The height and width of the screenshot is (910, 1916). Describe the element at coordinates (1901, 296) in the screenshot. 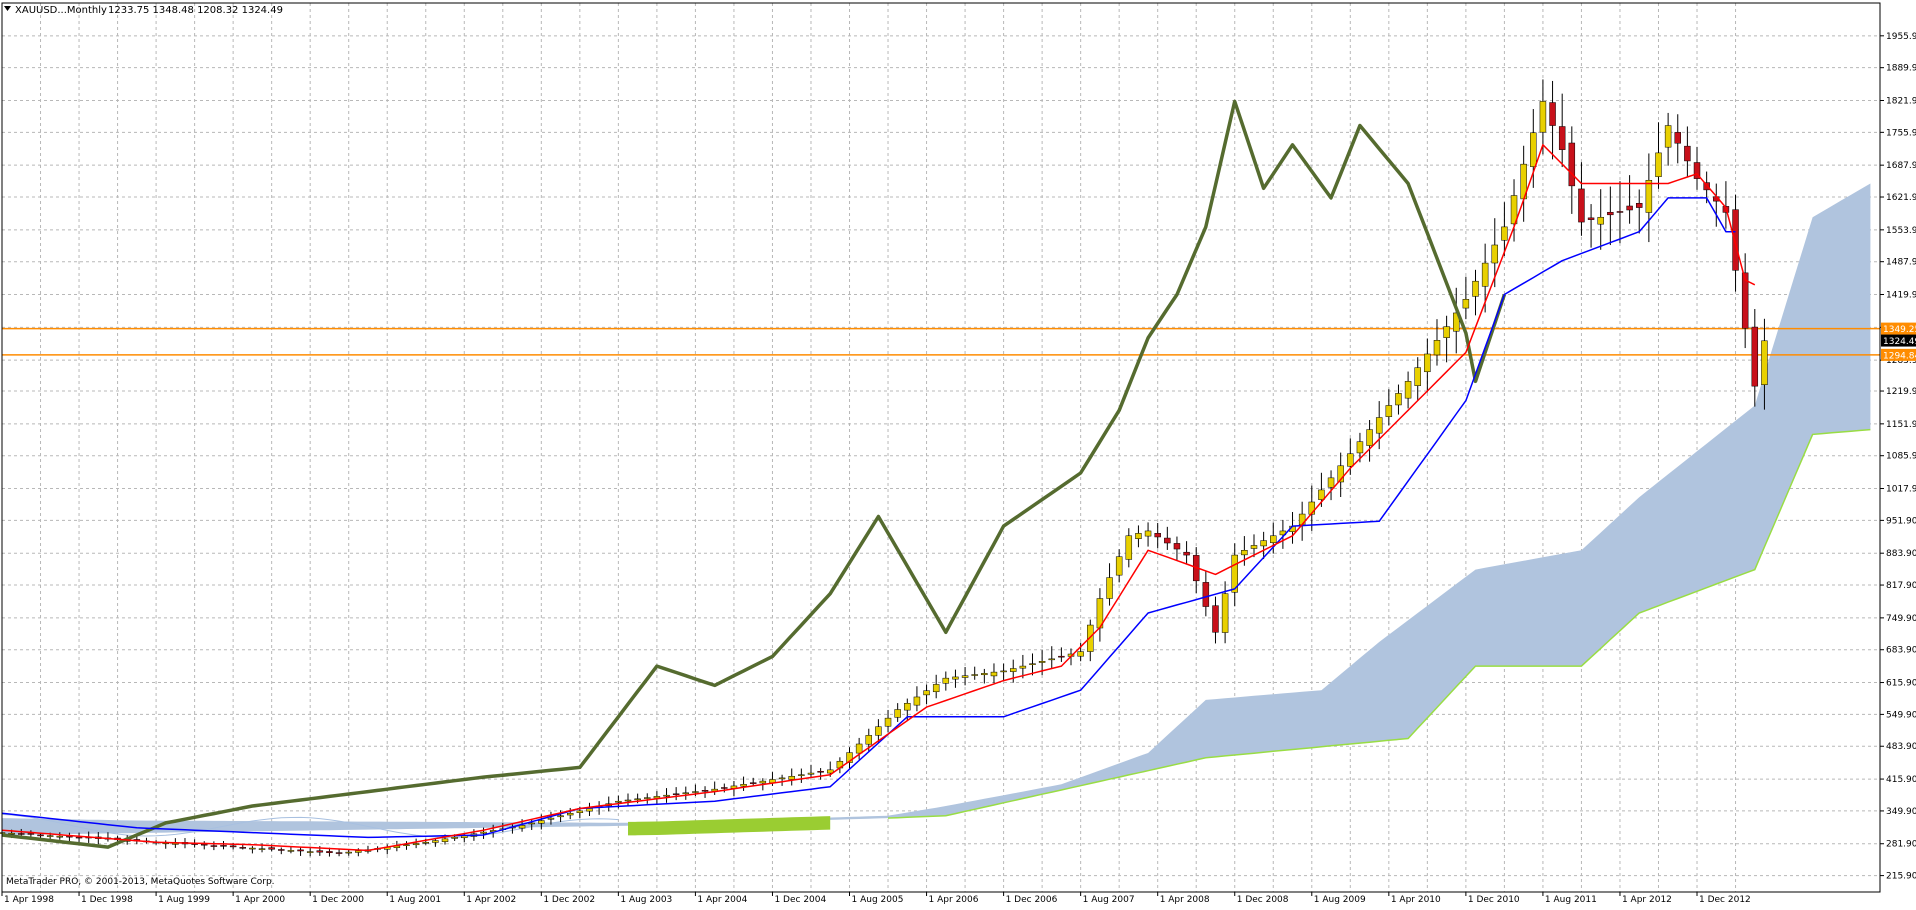

I see `y-tick-label: 1419.90` at that location.